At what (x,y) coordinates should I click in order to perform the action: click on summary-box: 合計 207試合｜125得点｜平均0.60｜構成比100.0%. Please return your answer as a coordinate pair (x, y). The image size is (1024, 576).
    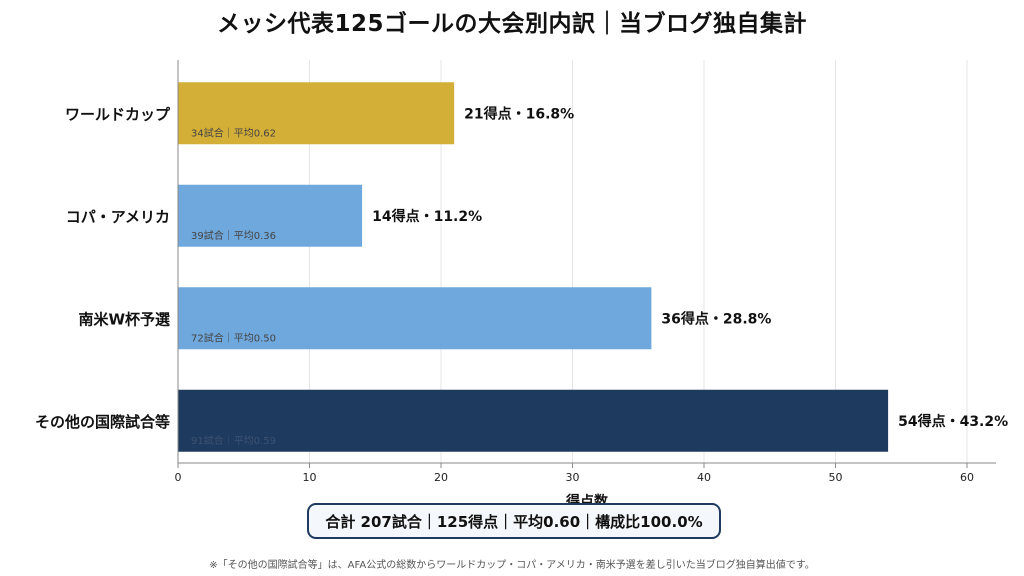
    Looking at the image, I should click on (514, 521).